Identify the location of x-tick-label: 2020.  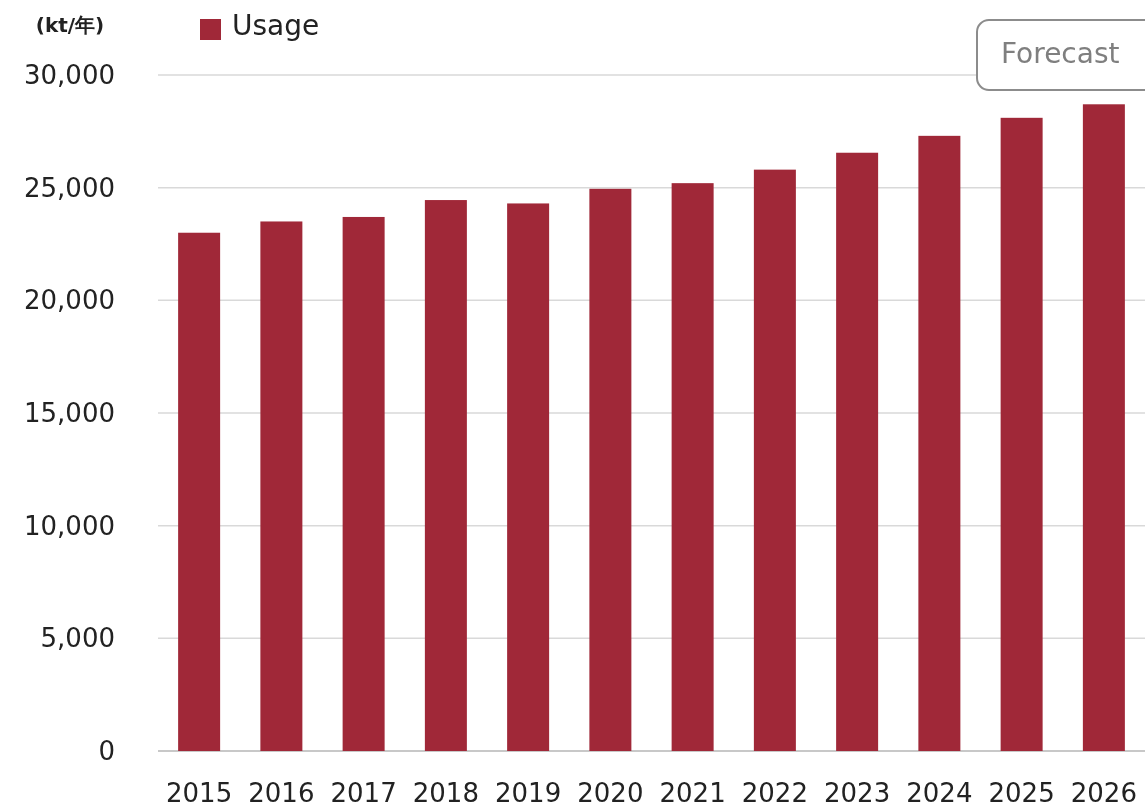
(610, 793).